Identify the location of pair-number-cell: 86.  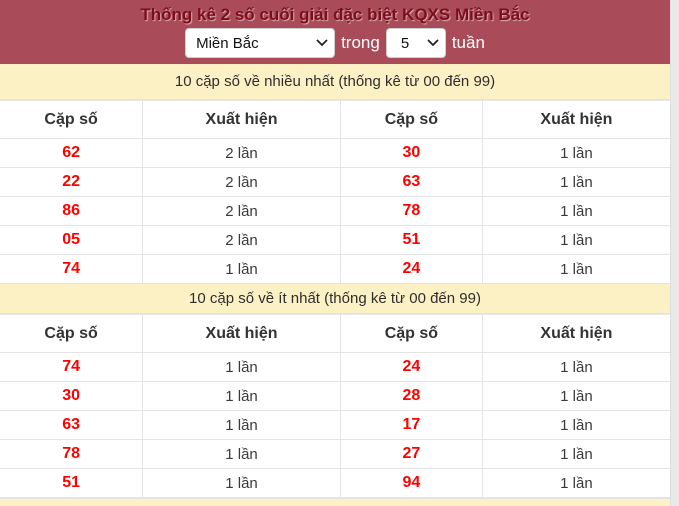
(72, 211).